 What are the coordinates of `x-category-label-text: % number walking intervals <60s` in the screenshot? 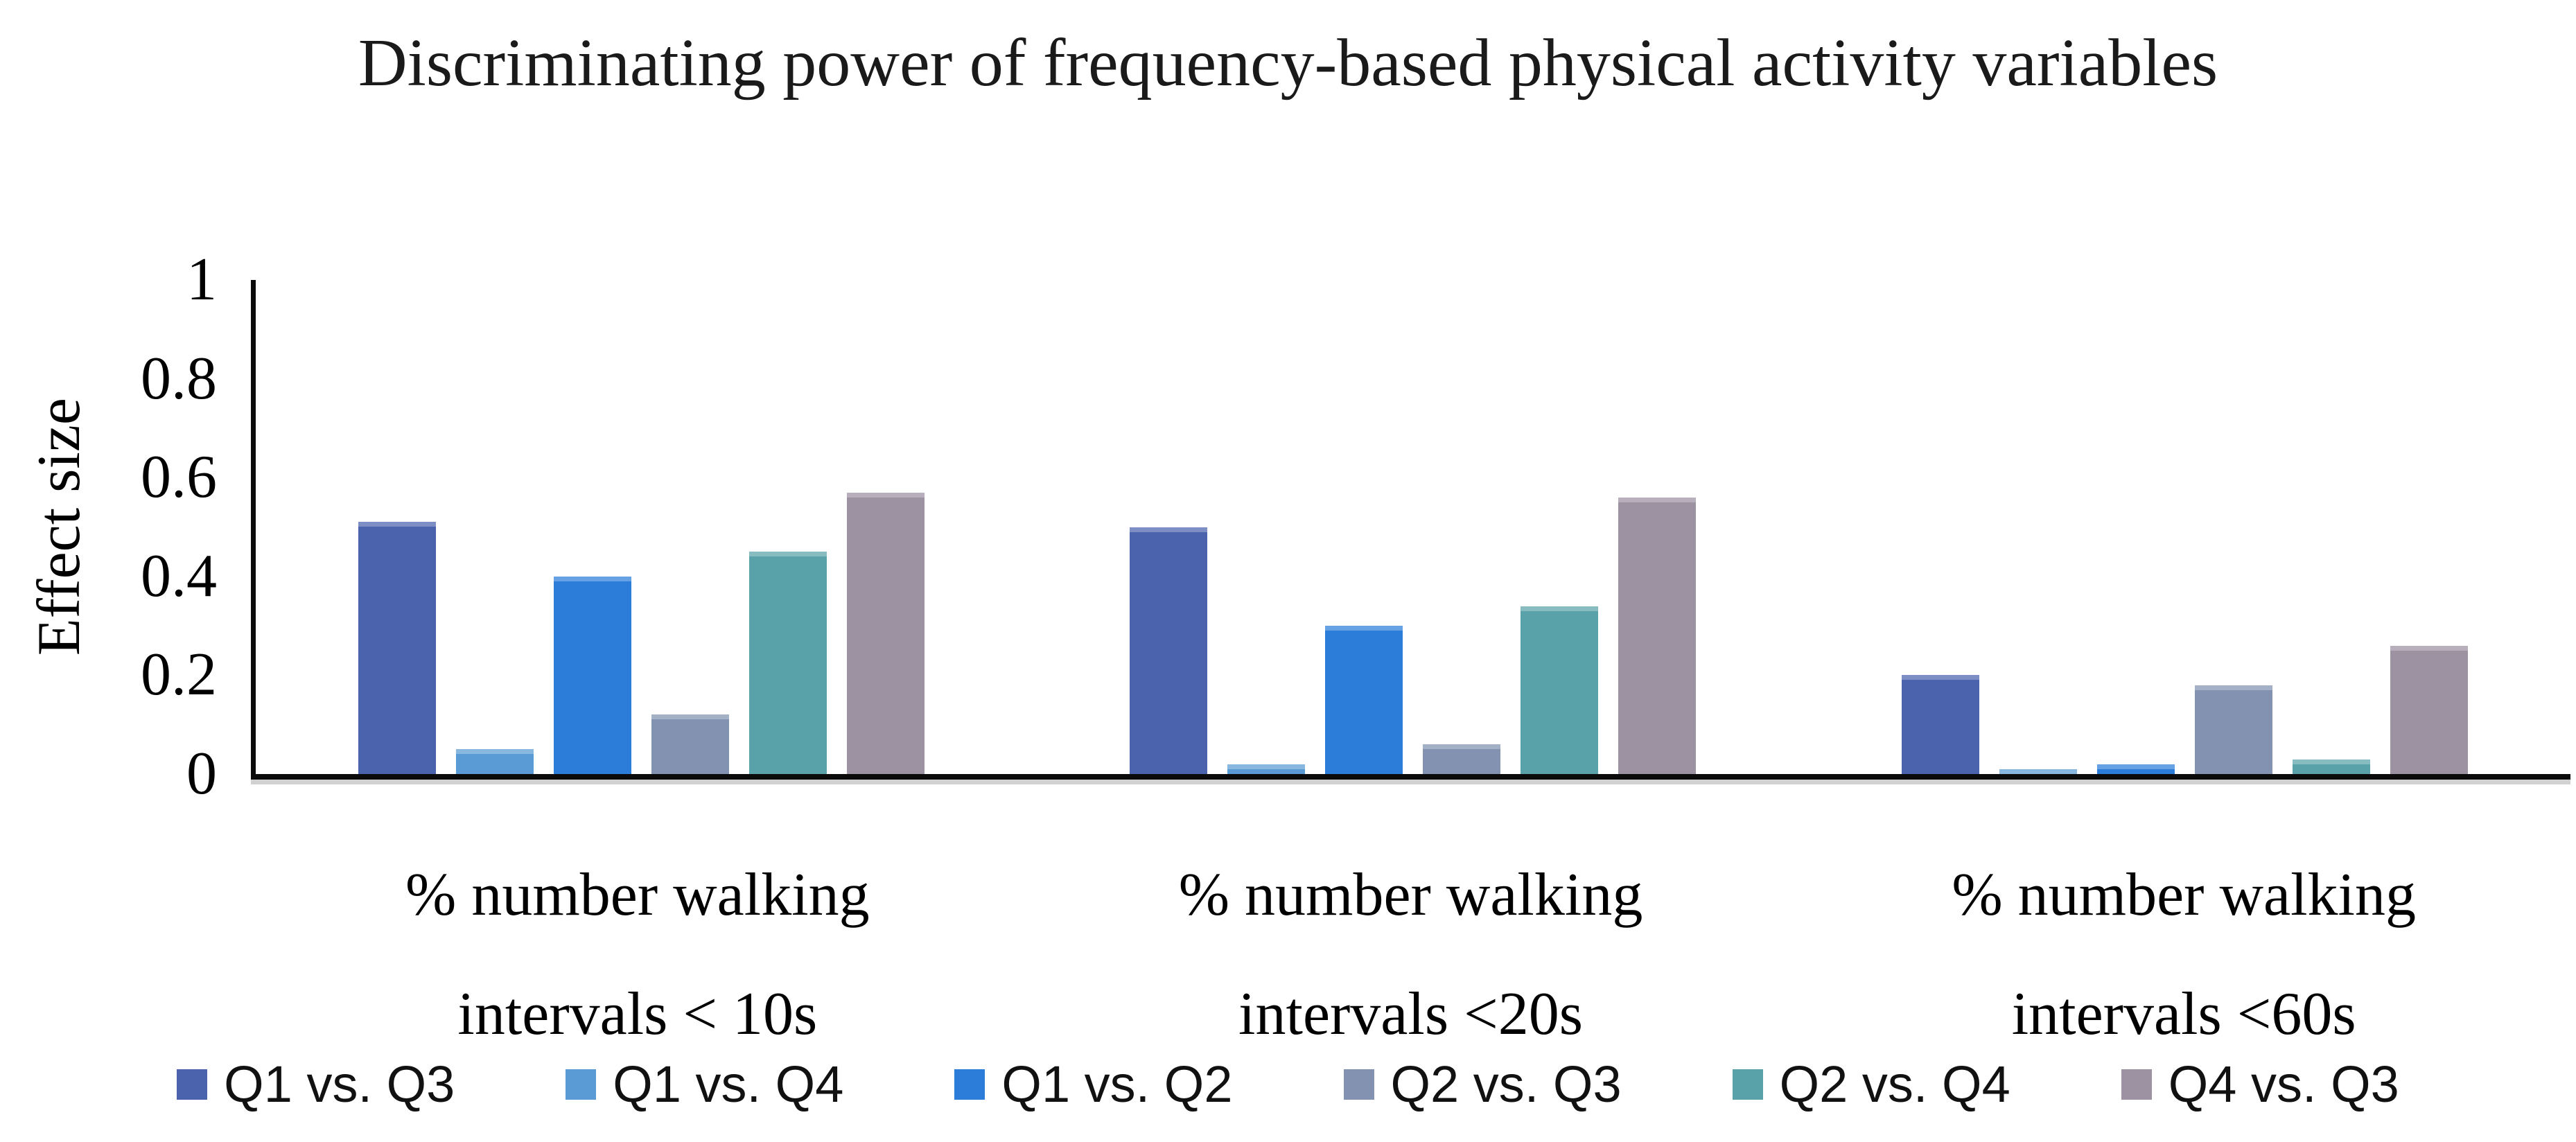 It's located at (2184, 954).